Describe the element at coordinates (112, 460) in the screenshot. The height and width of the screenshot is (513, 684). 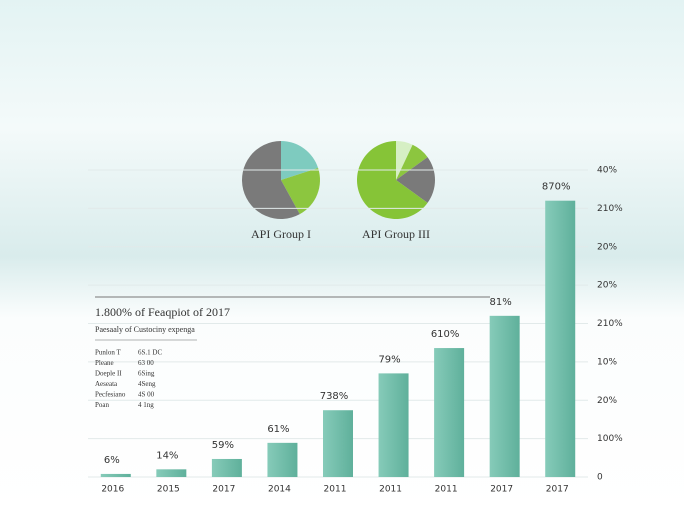
I see `value-label: 6%` at that location.